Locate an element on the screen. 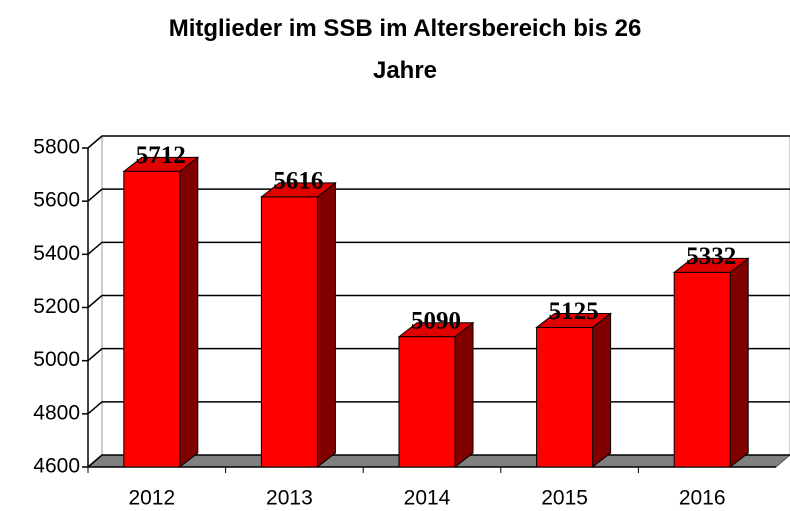 The image size is (790, 511). y-tick-label: 5000 is located at coordinates (56, 359).